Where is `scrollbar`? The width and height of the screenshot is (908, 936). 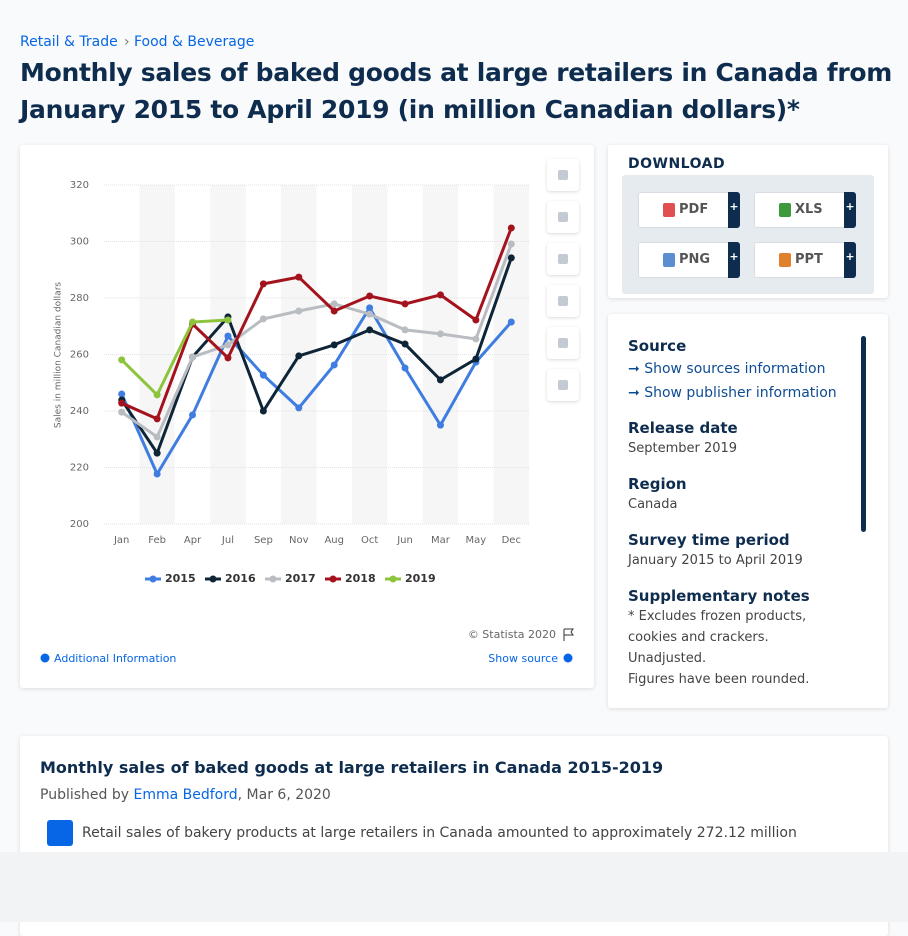 scrollbar is located at coordinates (863, 434).